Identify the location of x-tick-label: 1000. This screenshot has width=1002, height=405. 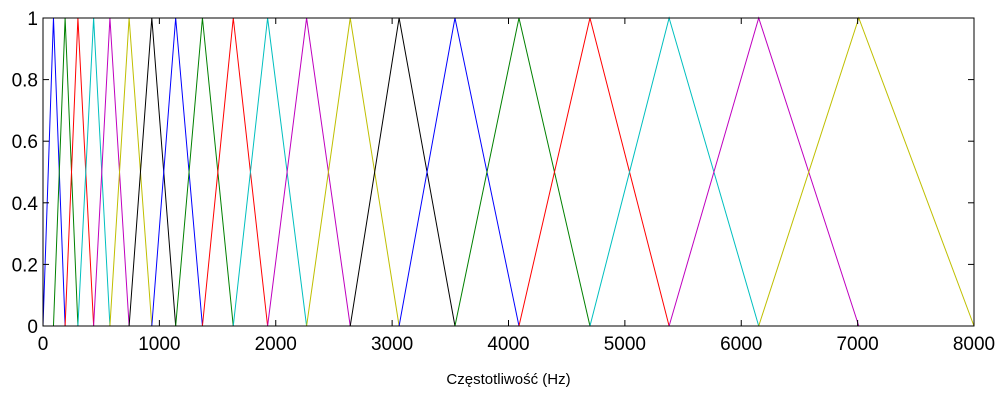
(159, 344).